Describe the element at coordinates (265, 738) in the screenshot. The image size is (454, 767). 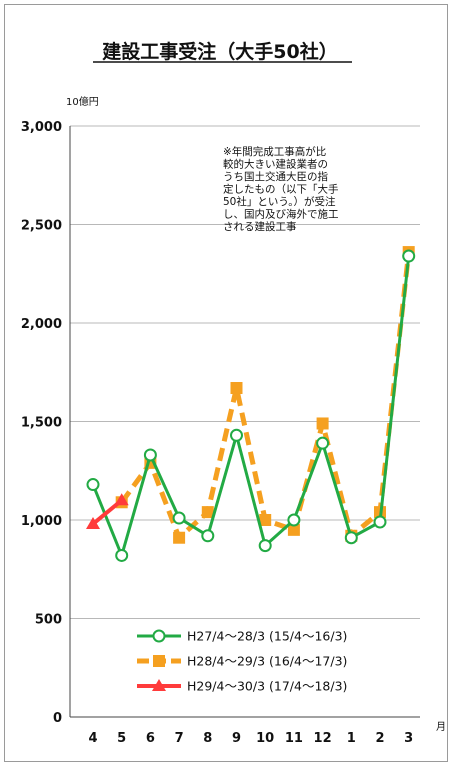
I see `x-tick-label: 10` at that location.